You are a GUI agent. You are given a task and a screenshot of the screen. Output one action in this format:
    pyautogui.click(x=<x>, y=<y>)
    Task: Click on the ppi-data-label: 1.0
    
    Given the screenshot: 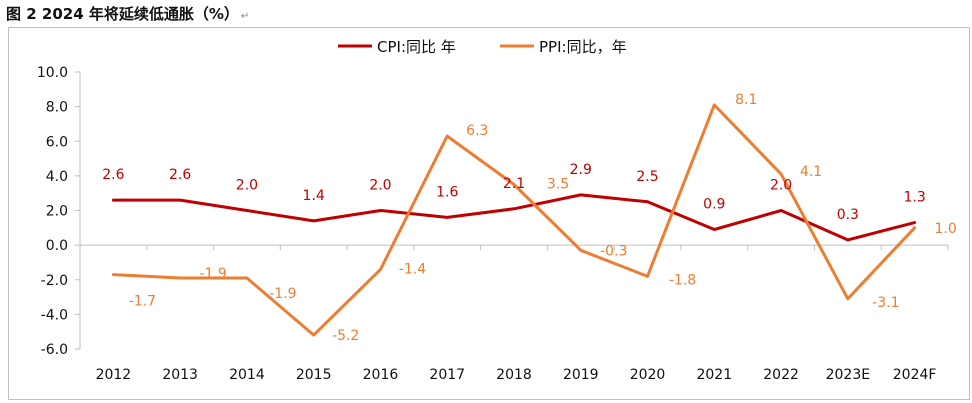 What is the action you would take?
    pyautogui.click(x=945, y=229)
    